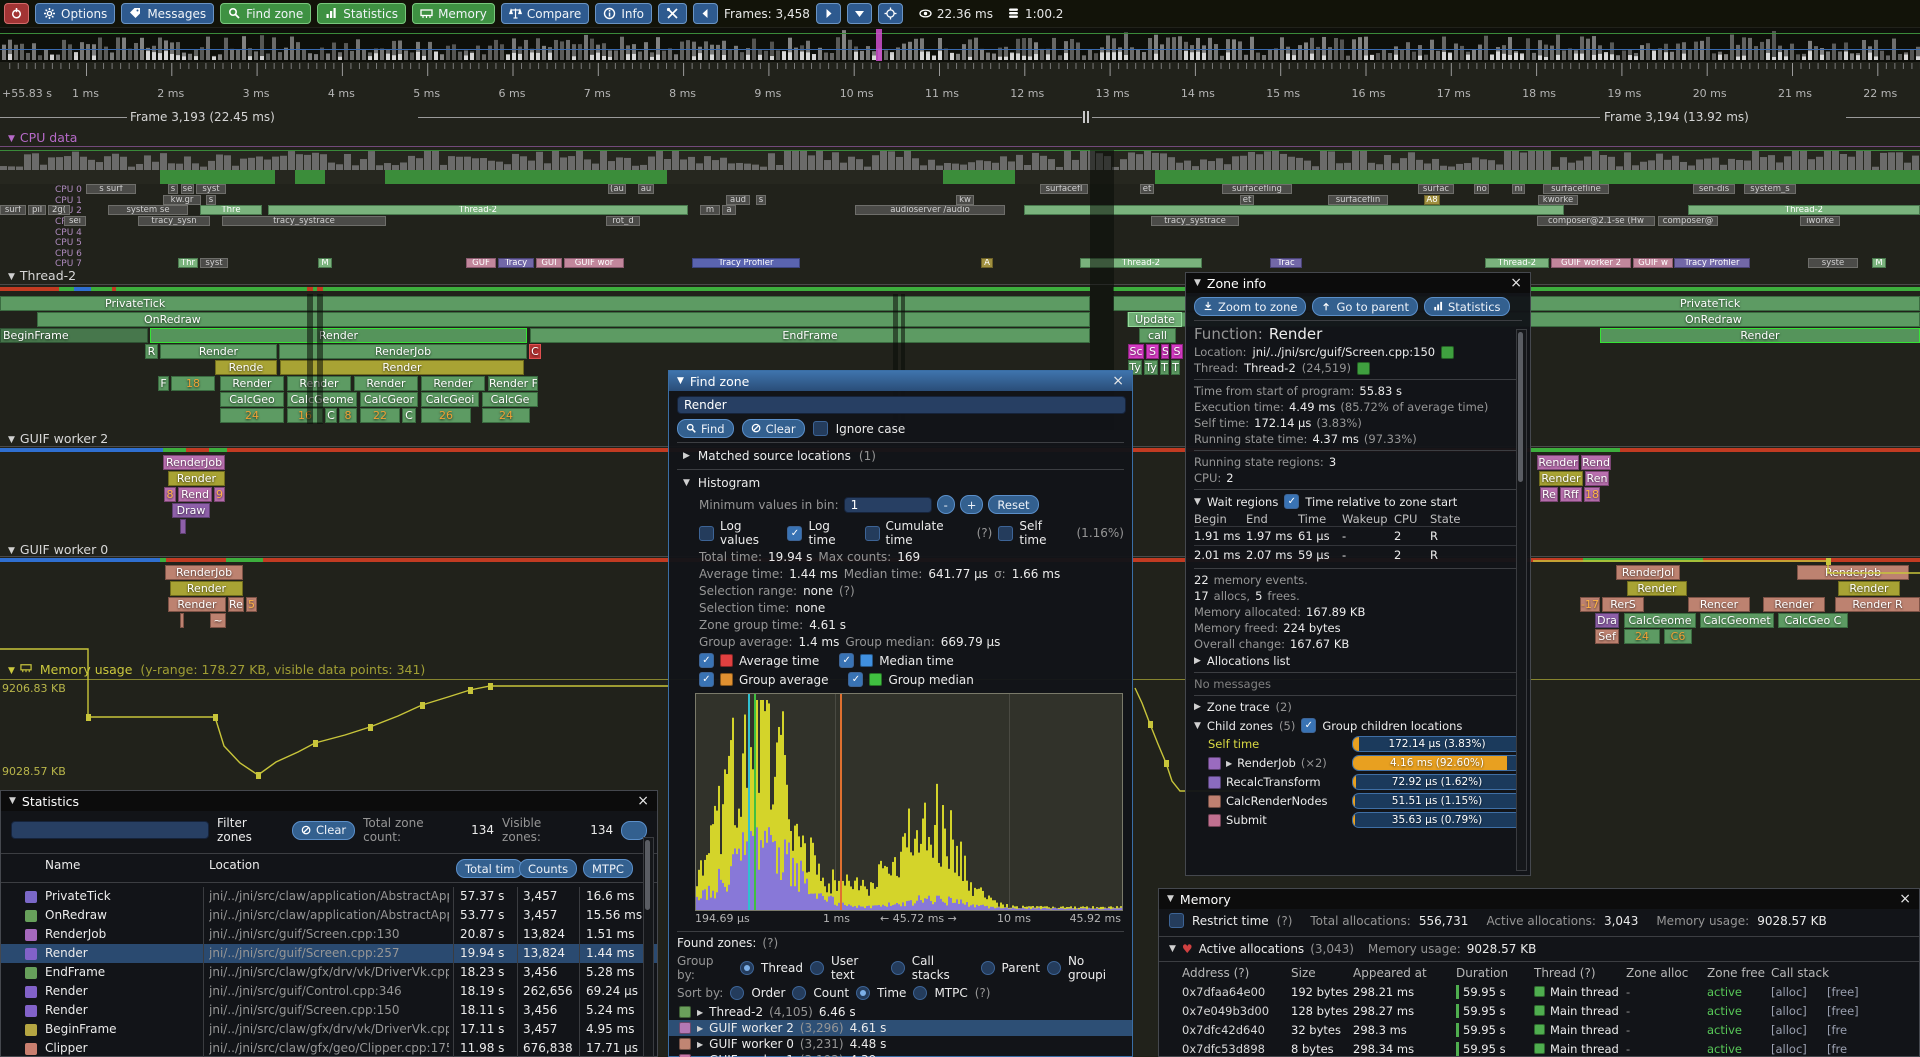  What do you see at coordinates (1358, 801) in the screenshot?
I see `child-zone-row: CalcRenderNodes 51.51 µs (1.15%)` at bounding box center [1358, 801].